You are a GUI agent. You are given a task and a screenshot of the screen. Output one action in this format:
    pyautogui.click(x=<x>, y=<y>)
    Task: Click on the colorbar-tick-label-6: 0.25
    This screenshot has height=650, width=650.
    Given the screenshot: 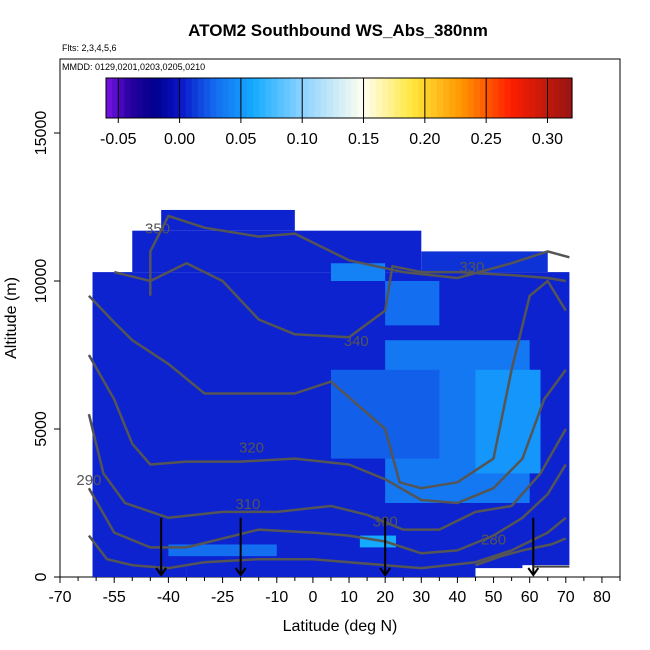 What is the action you would take?
    pyautogui.click(x=486, y=139)
    